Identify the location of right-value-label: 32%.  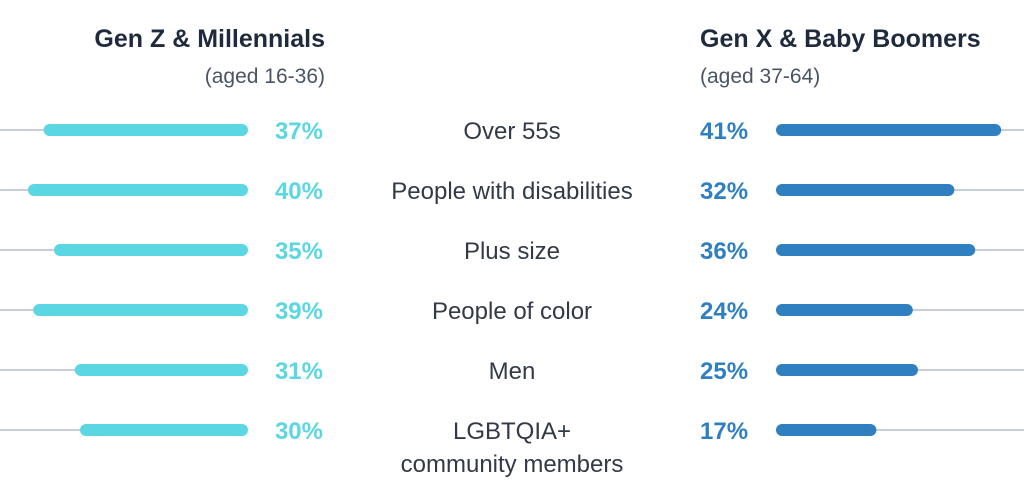
(724, 191).